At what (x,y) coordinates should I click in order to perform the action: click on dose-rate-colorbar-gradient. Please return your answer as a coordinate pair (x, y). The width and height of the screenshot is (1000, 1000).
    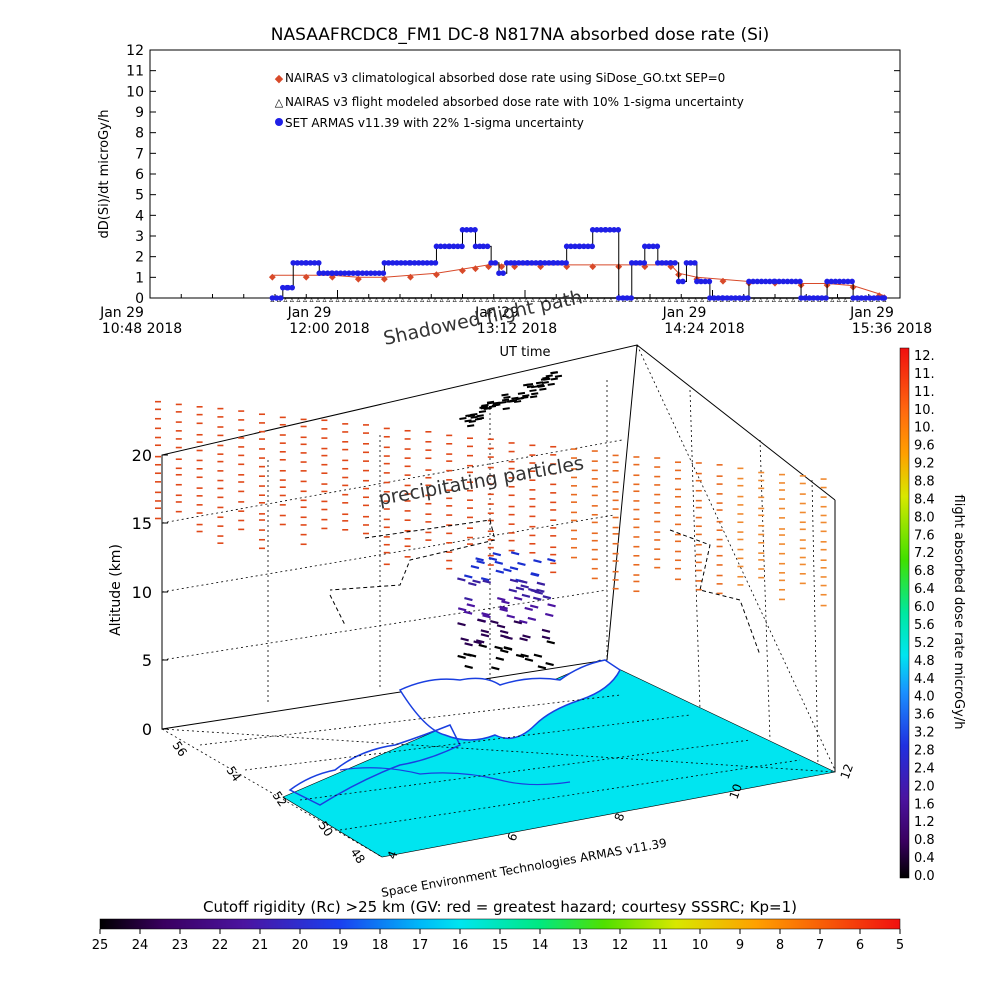
    Looking at the image, I should click on (904, 613).